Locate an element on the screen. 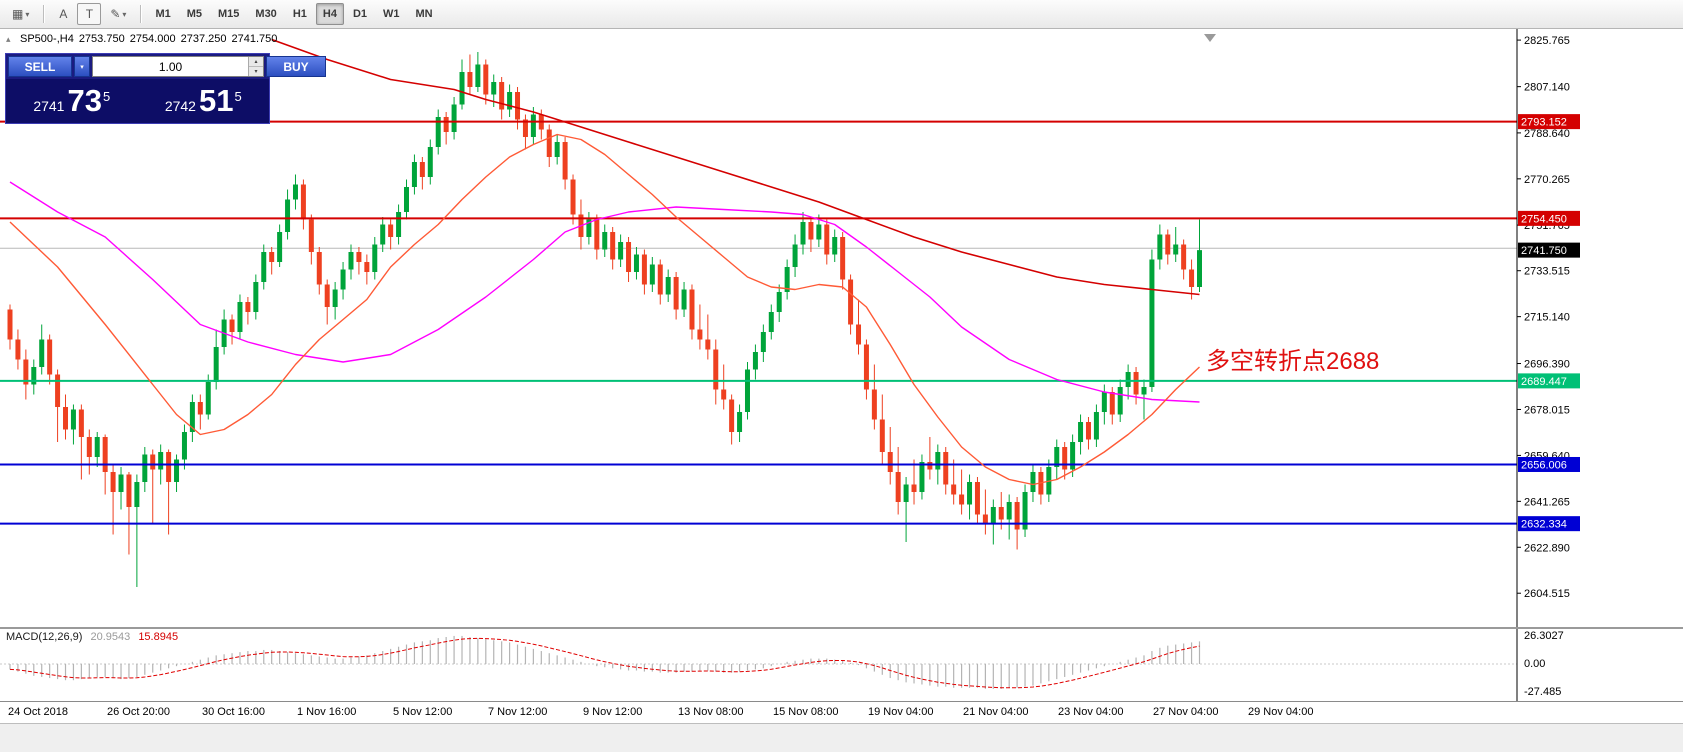  charts-grid-icon: ▦ is located at coordinates (18, 14).